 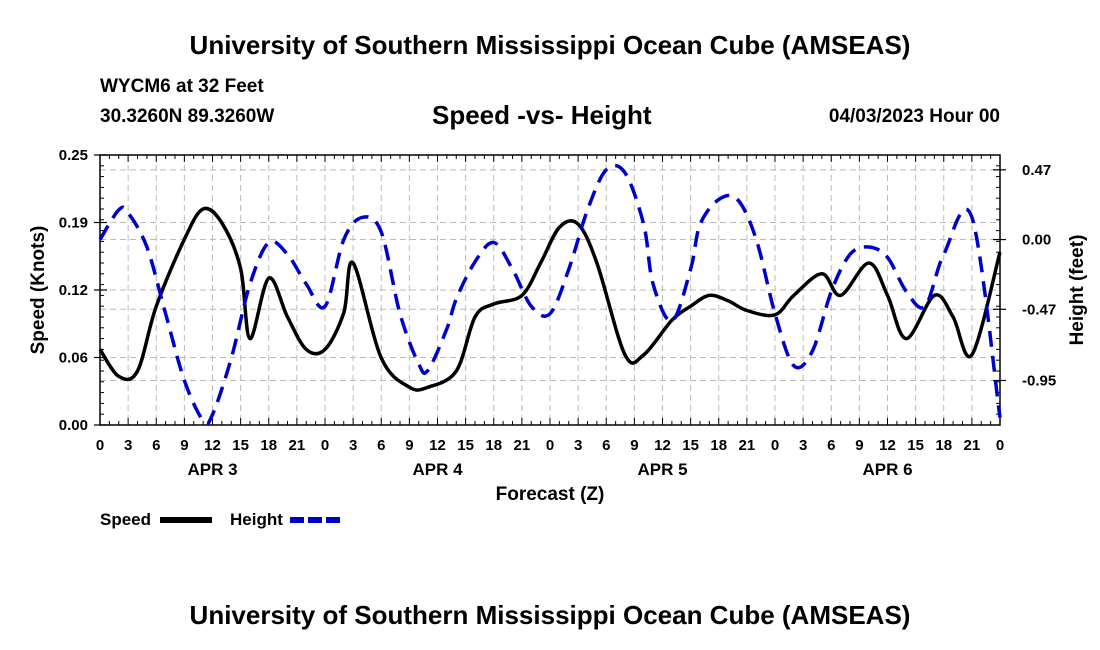 I want to click on legend-speed-label: Speed, so click(x=125, y=519).